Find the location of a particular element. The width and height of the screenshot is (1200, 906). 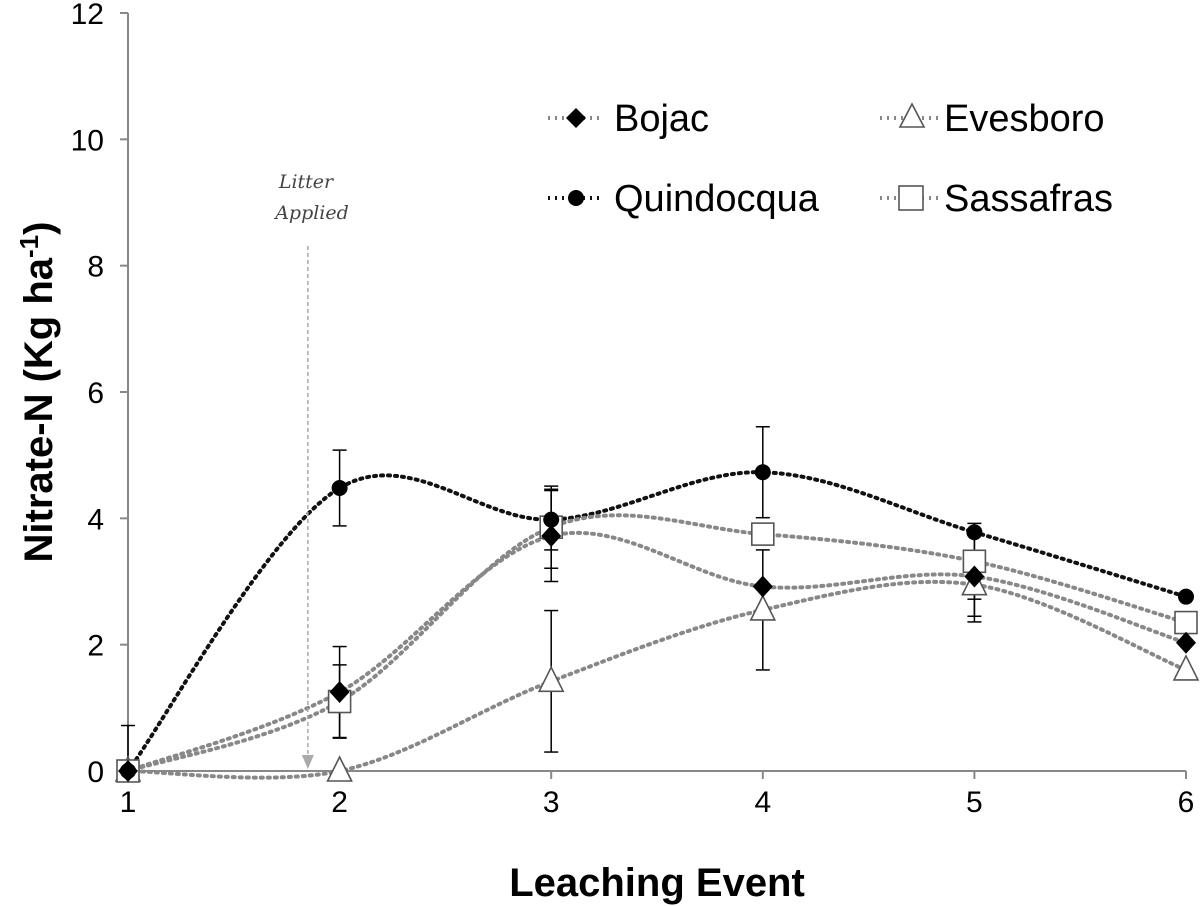

legend-item-quindocqua: Quindocqua is located at coordinates (684, 199).